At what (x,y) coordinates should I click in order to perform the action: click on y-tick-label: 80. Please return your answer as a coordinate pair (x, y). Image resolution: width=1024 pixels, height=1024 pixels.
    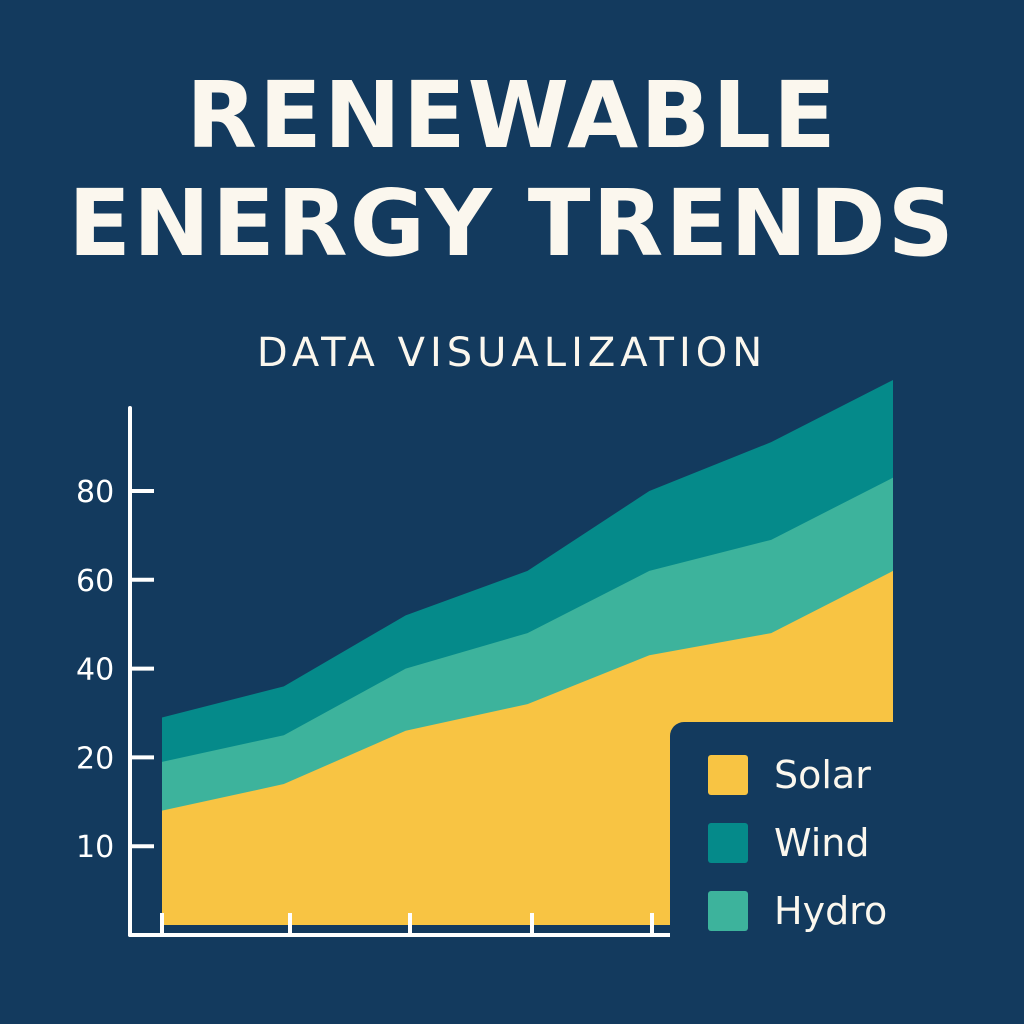
    Looking at the image, I should click on (95, 492).